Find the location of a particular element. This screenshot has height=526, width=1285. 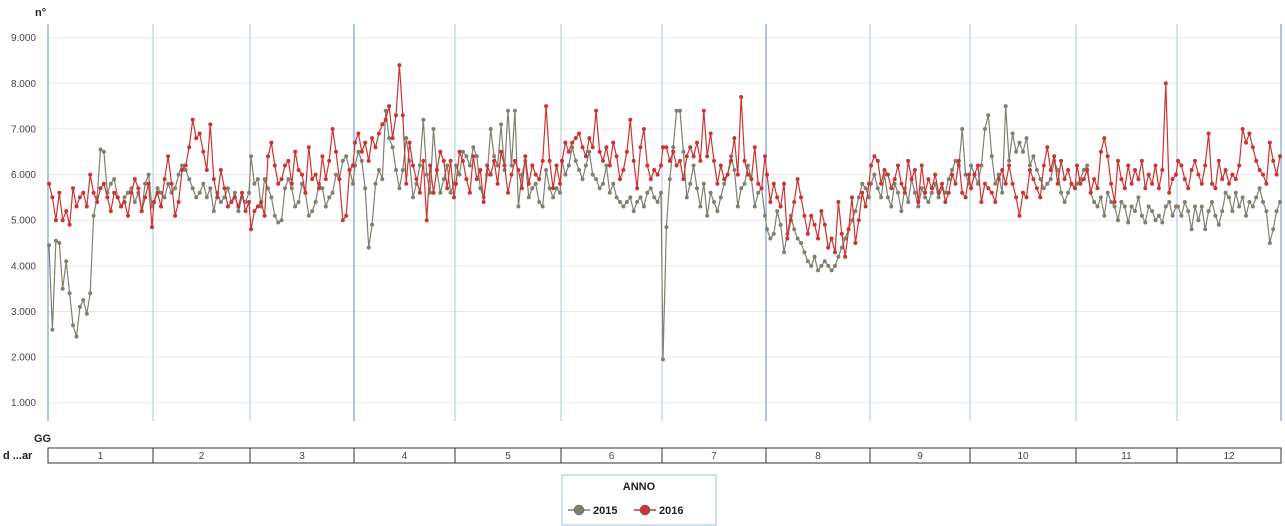

x-tick-label: 10 is located at coordinates (1023, 456).